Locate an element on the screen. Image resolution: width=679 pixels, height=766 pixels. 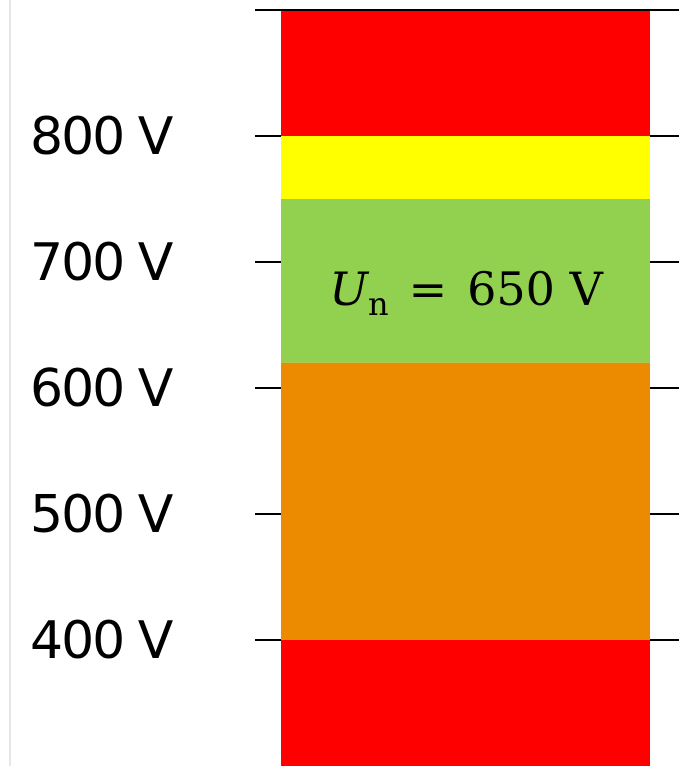
left-edge-line is located at coordinates (10, 383).